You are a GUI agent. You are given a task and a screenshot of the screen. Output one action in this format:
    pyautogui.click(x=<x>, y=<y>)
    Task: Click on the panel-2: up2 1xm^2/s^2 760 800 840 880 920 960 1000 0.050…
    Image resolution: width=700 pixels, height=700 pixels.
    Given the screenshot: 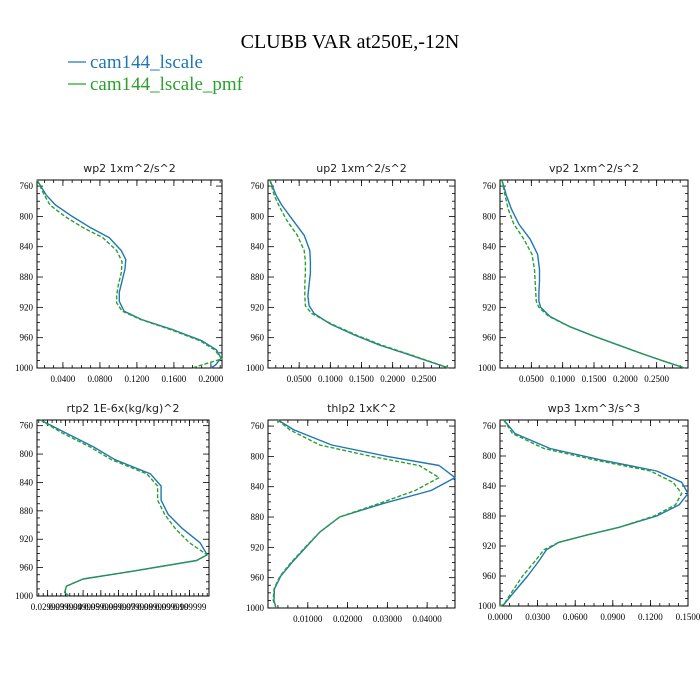 What is the action you would take?
    pyautogui.click(x=351, y=273)
    